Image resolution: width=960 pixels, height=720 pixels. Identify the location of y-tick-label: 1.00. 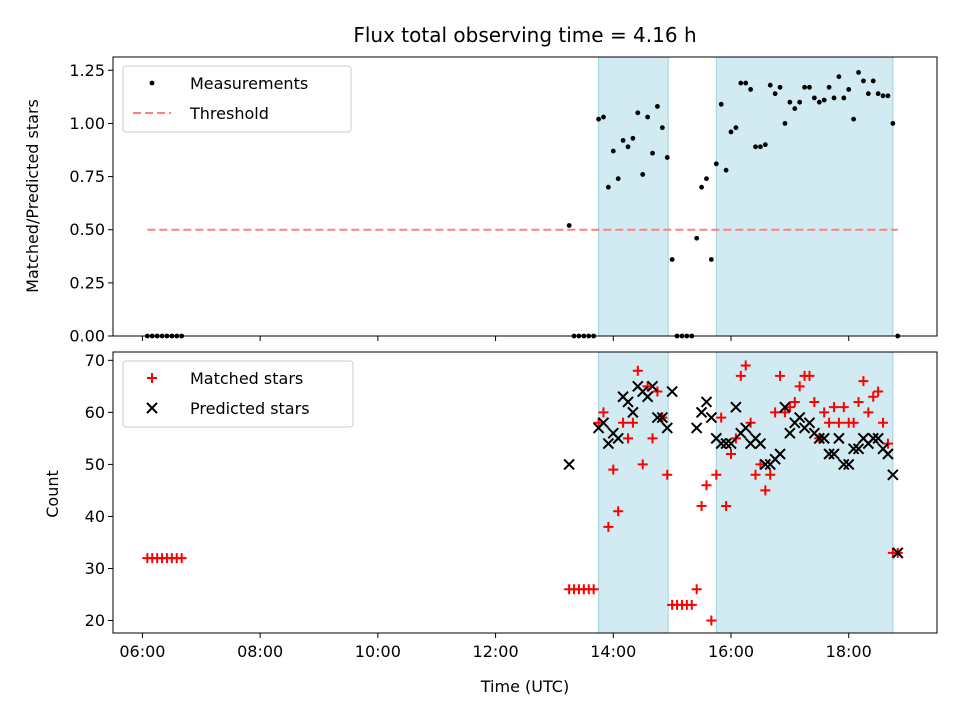
(87, 123).